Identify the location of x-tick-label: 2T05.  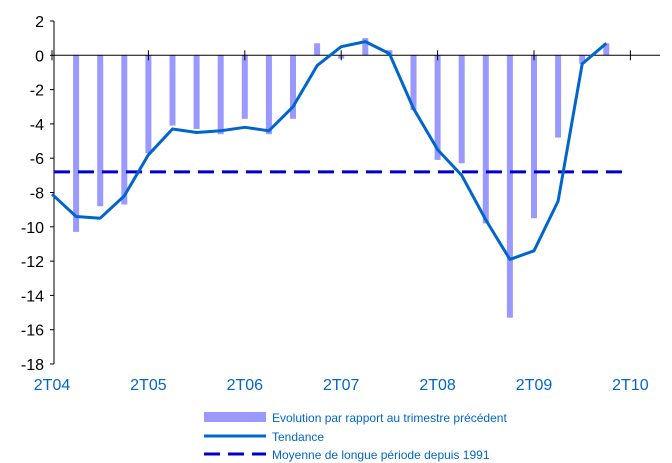
(148, 385).